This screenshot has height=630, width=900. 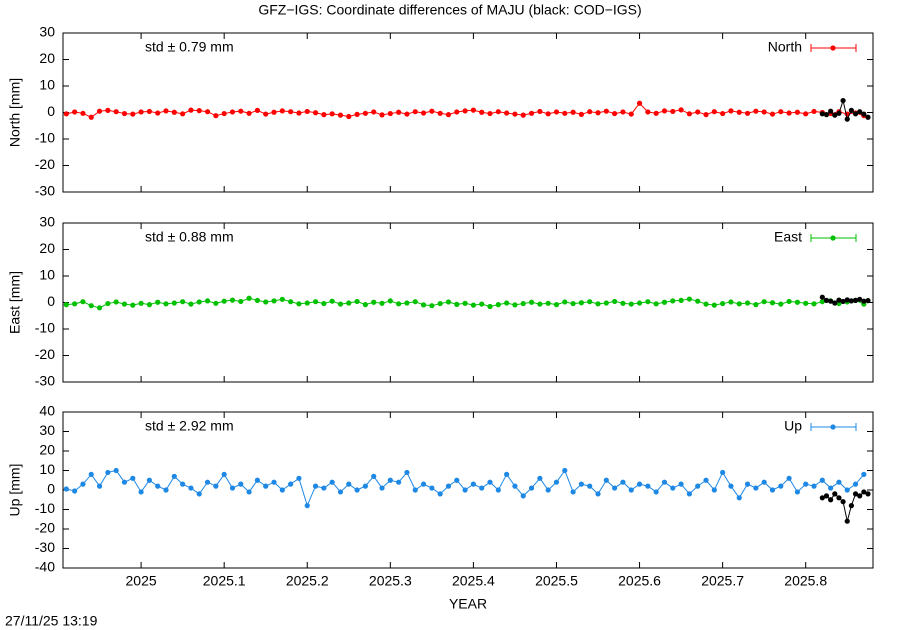 What do you see at coordinates (805, 581) in the screenshot?
I see `x-tick-label: 2025.8` at bounding box center [805, 581].